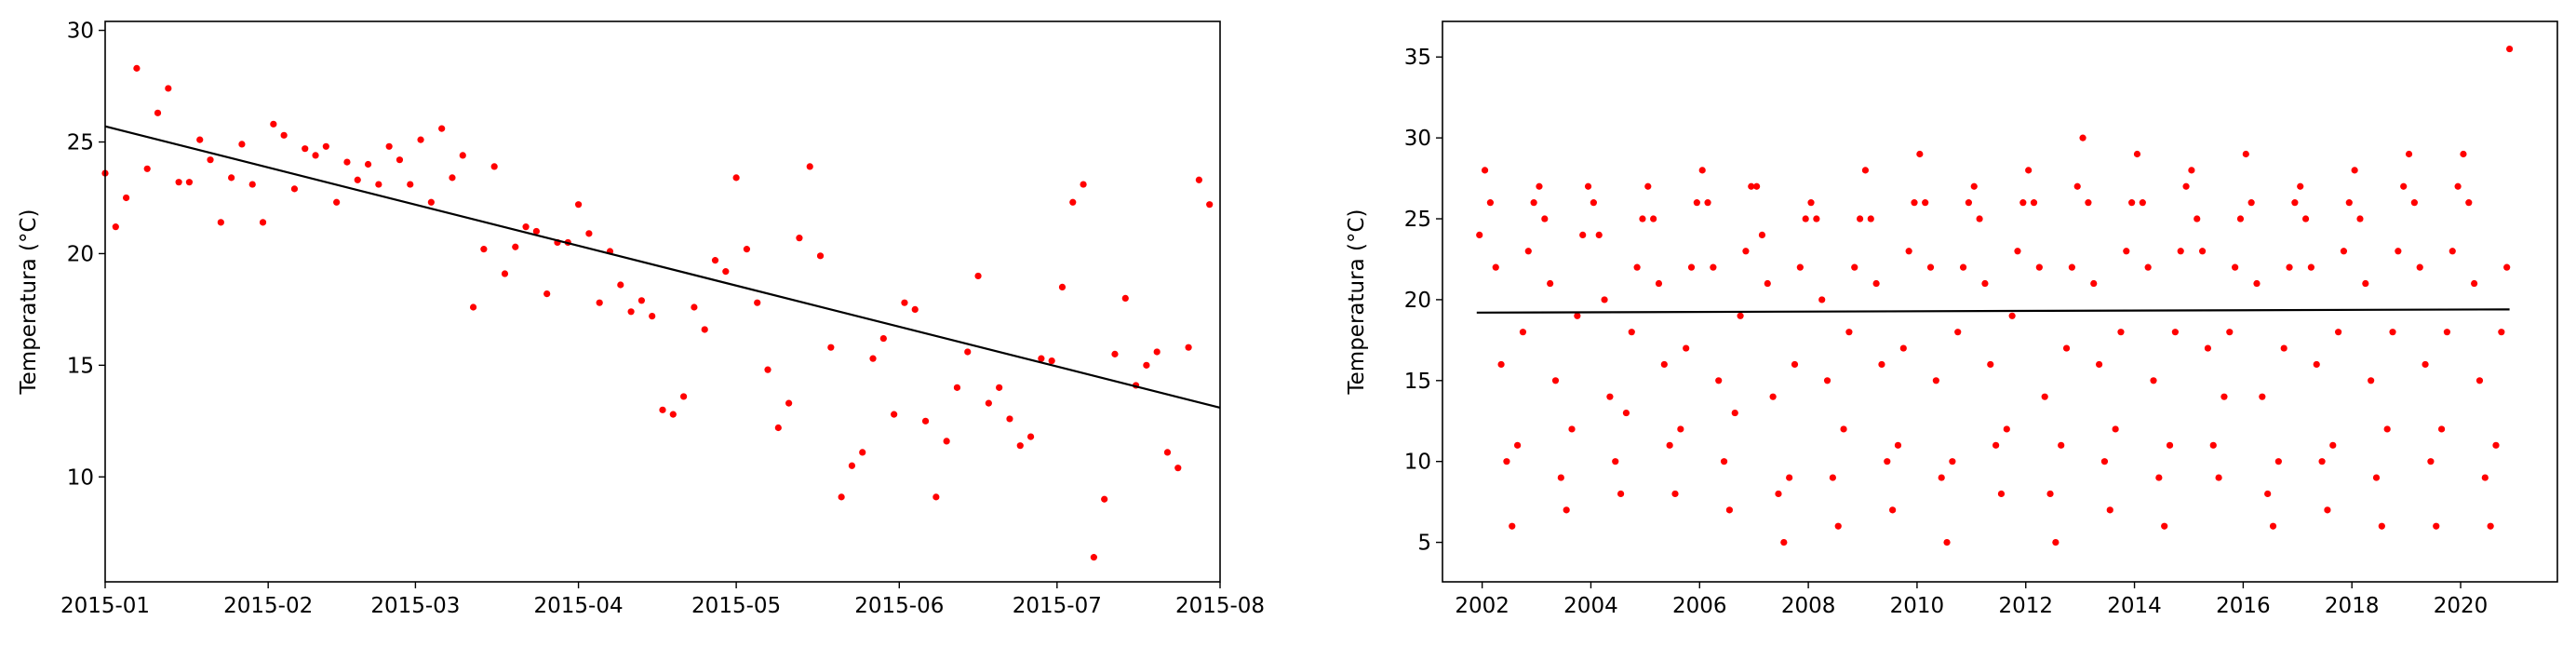 This screenshot has height=647, width=2576. Describe the element at coordinates (1917, 606) in the screenshot. I see `x-tick-label: 2010` at that location.